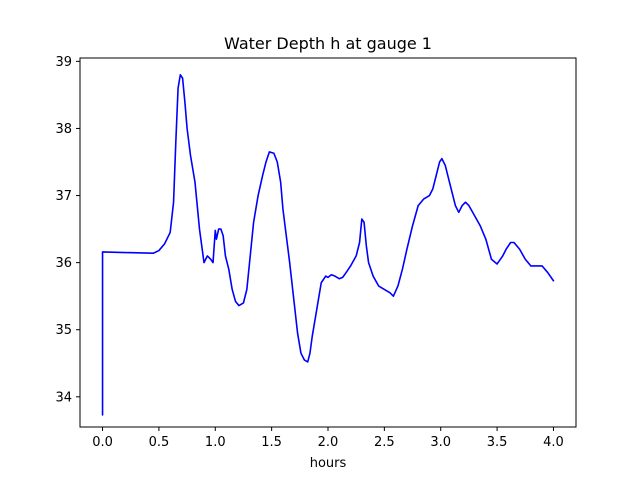 The height and width of the screenshot is (480, 640). Describe the element at coordinates (384, 442) in the screenshot. I see `x-tick-label: 2.5` at that location.